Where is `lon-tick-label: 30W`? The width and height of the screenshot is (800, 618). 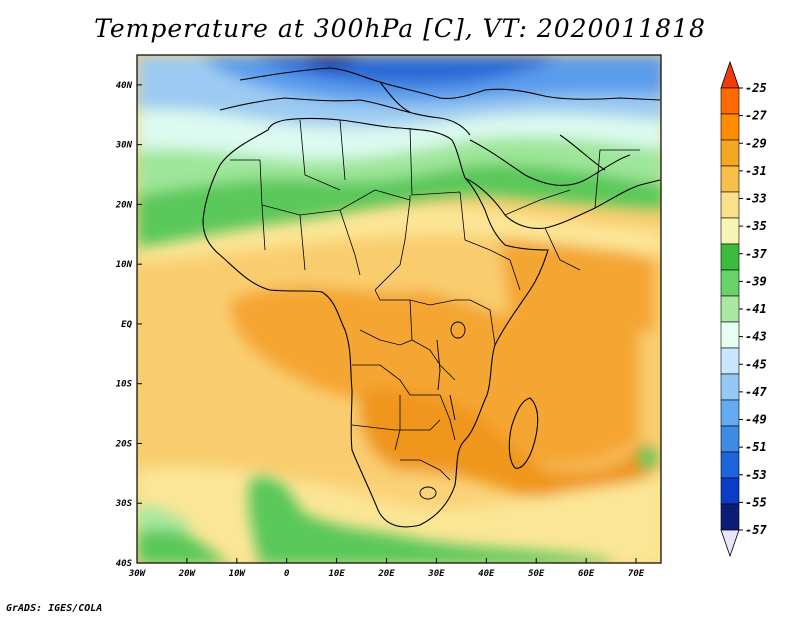 lon-tick-label: 30W is located at coordinates (137, 574).